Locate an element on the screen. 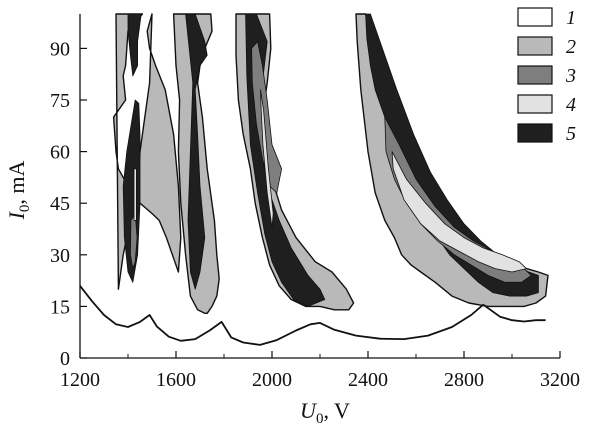 Image resolution: width=595 pixels, height=431 pixels. y-tick-label: 15 is located at coordinates (60, 307).